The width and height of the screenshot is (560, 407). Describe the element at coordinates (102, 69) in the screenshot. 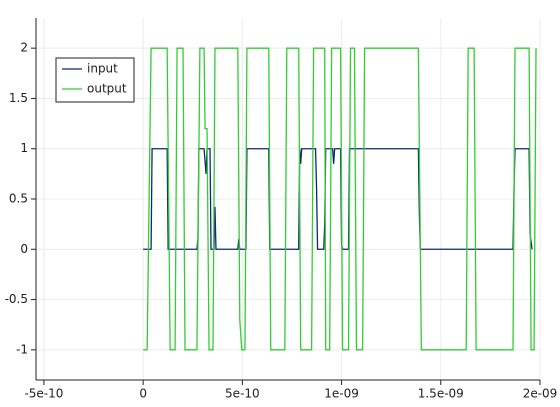

I see `legend-label: input` at that location.